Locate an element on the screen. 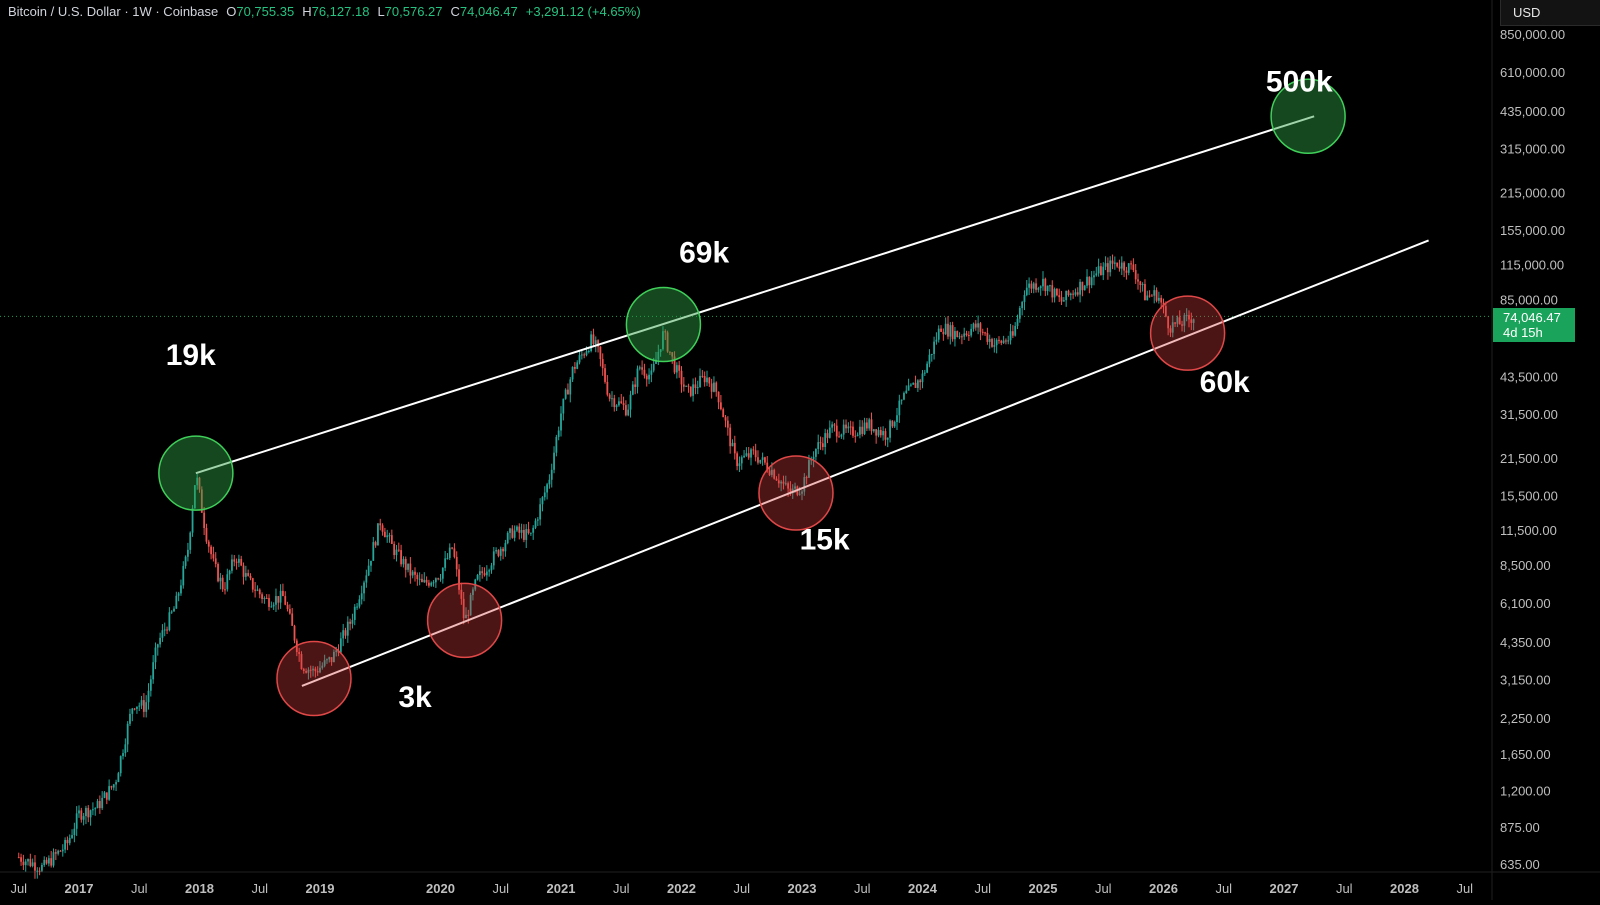 The height and width of the screenshot is (905, 1600). y-tick-label: 155,000.00 is located at coordinates (1532, 230).